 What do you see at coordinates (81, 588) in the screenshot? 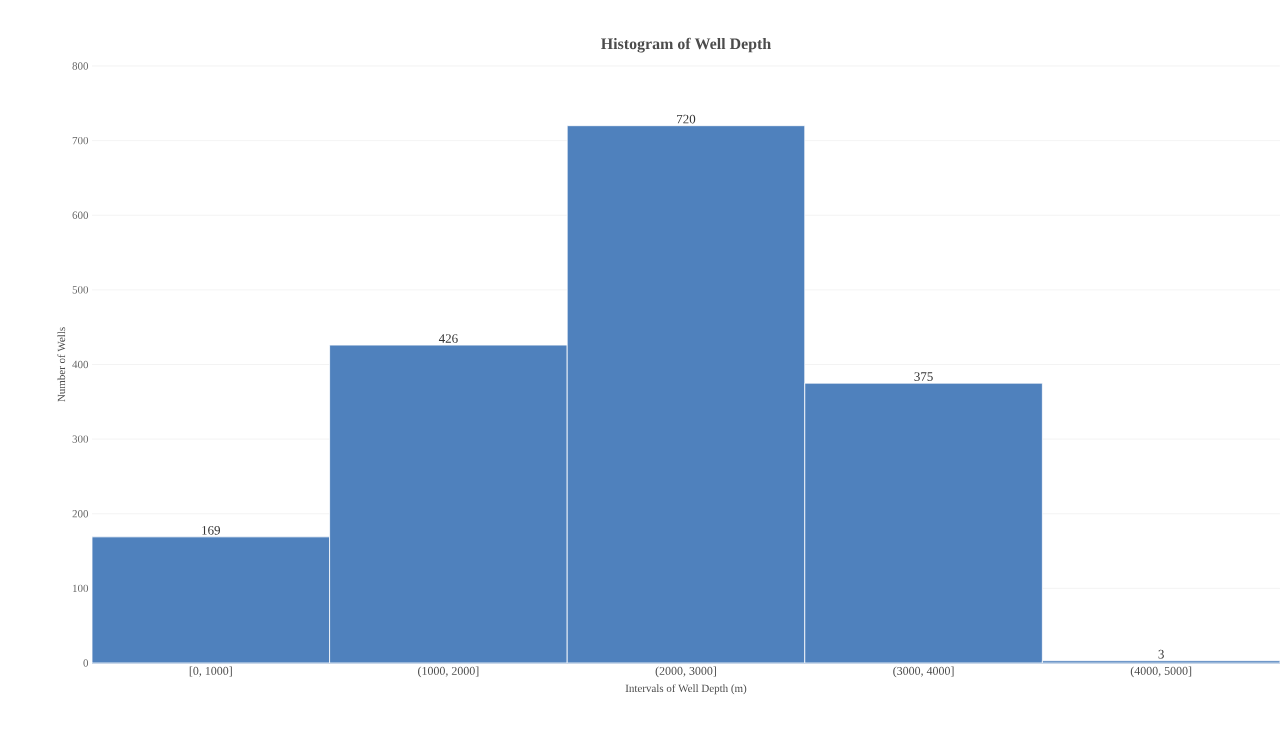
I see `y-tick-label: 100` at bounding box center [81, 588].